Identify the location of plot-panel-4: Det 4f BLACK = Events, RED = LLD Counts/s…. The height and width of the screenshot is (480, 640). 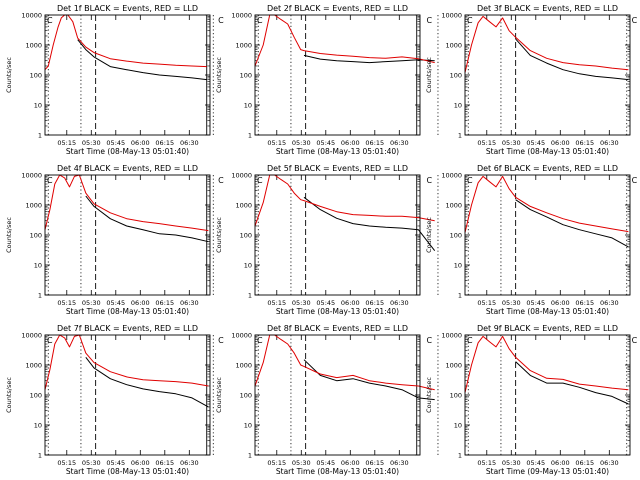
(114, 240).